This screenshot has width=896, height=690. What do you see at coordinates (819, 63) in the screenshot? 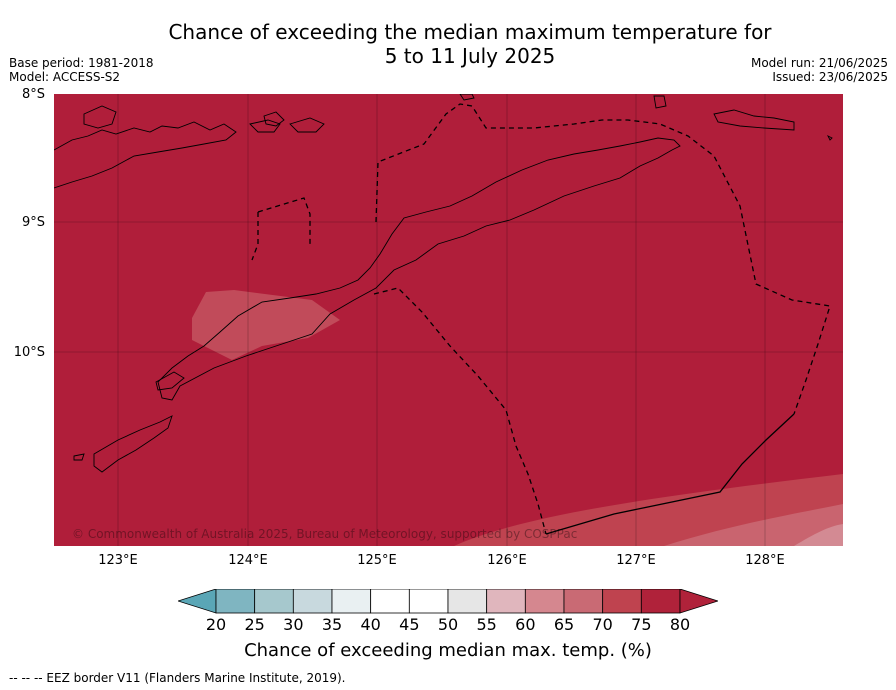
I see `model-run: Model run: 21/06/2025` at bounding box center [819, 63].